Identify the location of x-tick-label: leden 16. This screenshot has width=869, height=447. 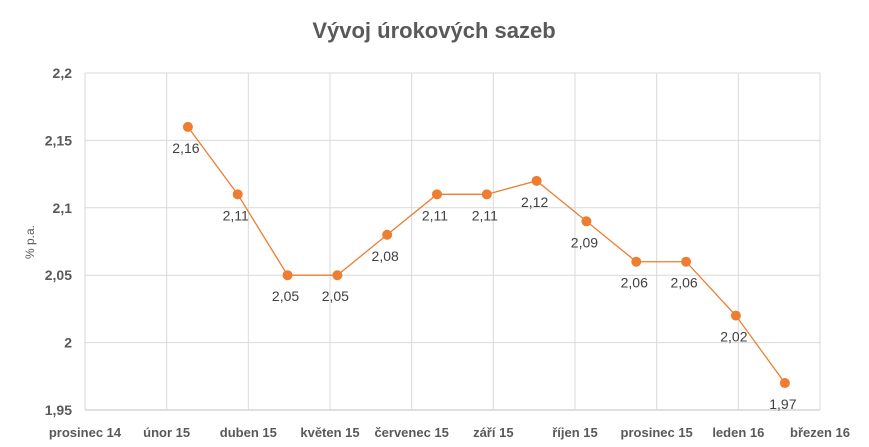
(738, 432).